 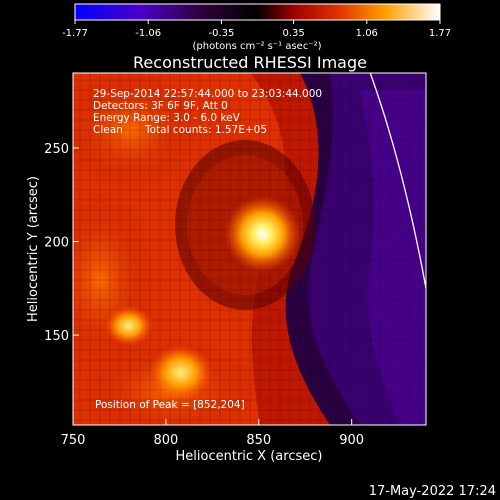 I want to click on x-tick-label: 750, so click(x=73, y=440).